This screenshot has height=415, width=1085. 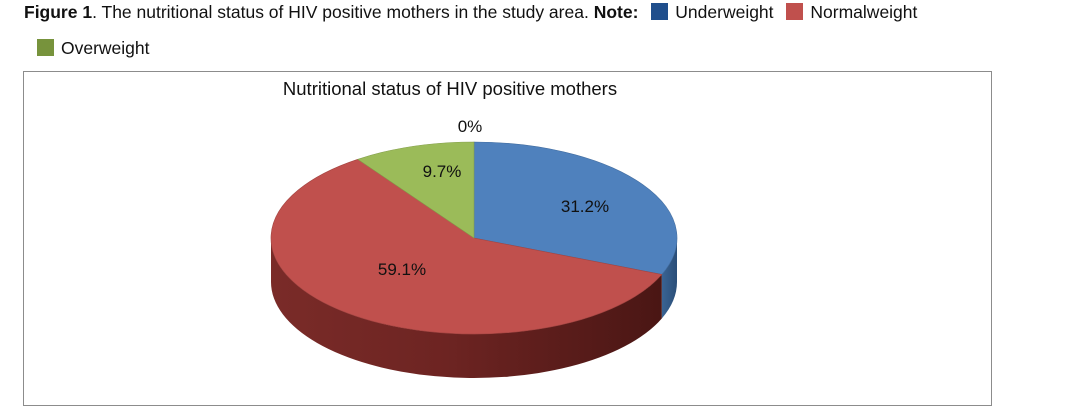 I want to click on legend-swatch-normalweight, so click(x=795, y=11).